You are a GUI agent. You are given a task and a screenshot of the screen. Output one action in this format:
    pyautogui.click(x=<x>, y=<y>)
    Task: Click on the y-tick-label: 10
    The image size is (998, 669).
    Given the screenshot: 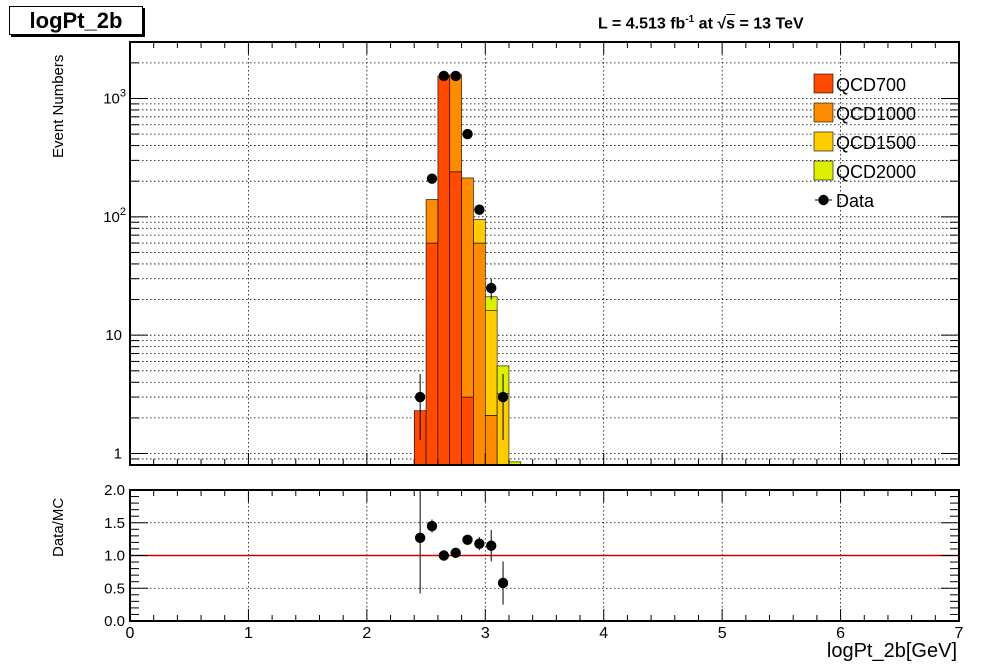 What is the action you would take?
    pyautogui.click(x=113, y=335)
    